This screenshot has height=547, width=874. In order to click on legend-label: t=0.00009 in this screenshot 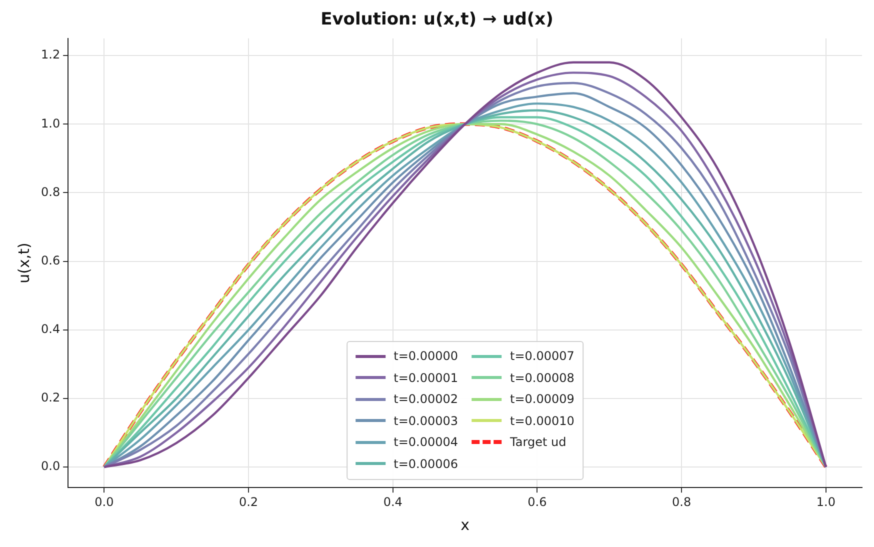, I will do `click(542, 399)`.